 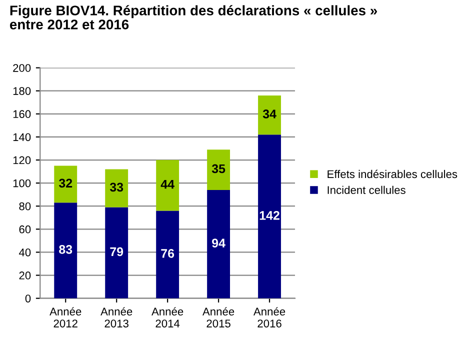 I want to click on chart-title: Figure BIOV14. Répartition des déclarations « cellules » entre 2012 et 2016, so click(x=193, y=17).